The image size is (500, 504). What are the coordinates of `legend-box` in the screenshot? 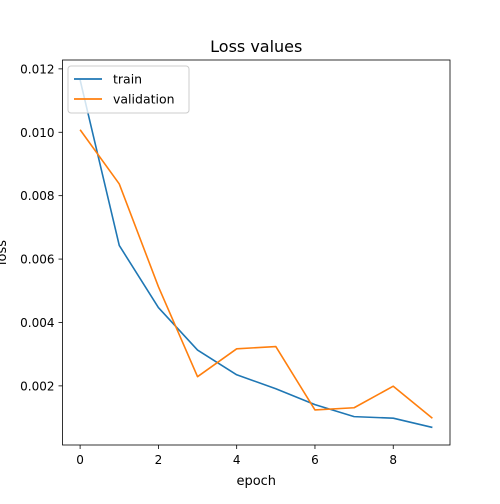 It's located at (128, 89).